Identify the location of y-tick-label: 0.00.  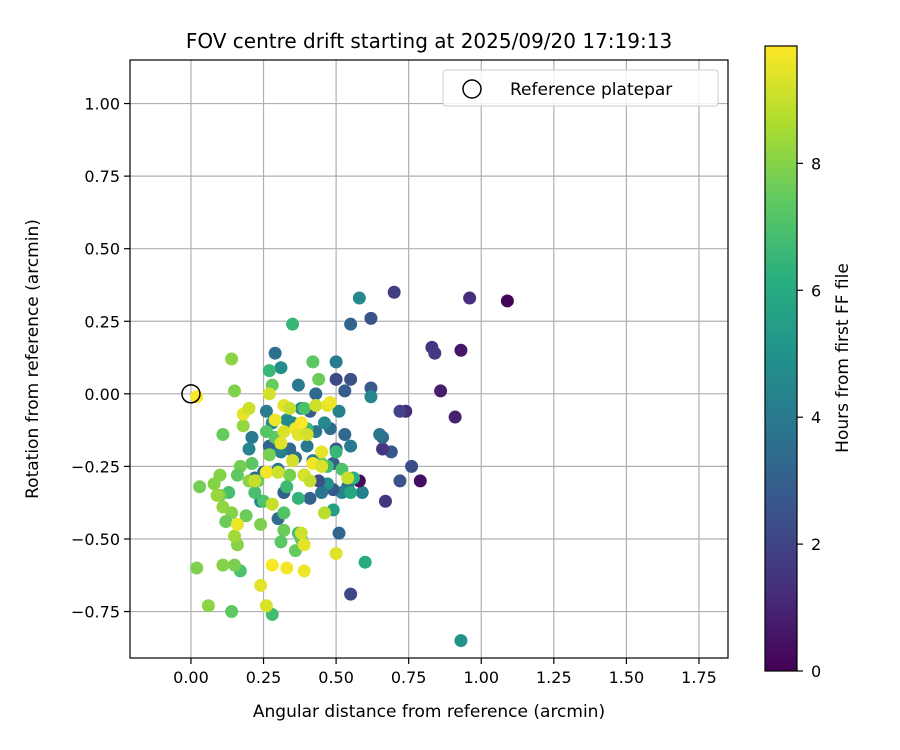
(102, 394).